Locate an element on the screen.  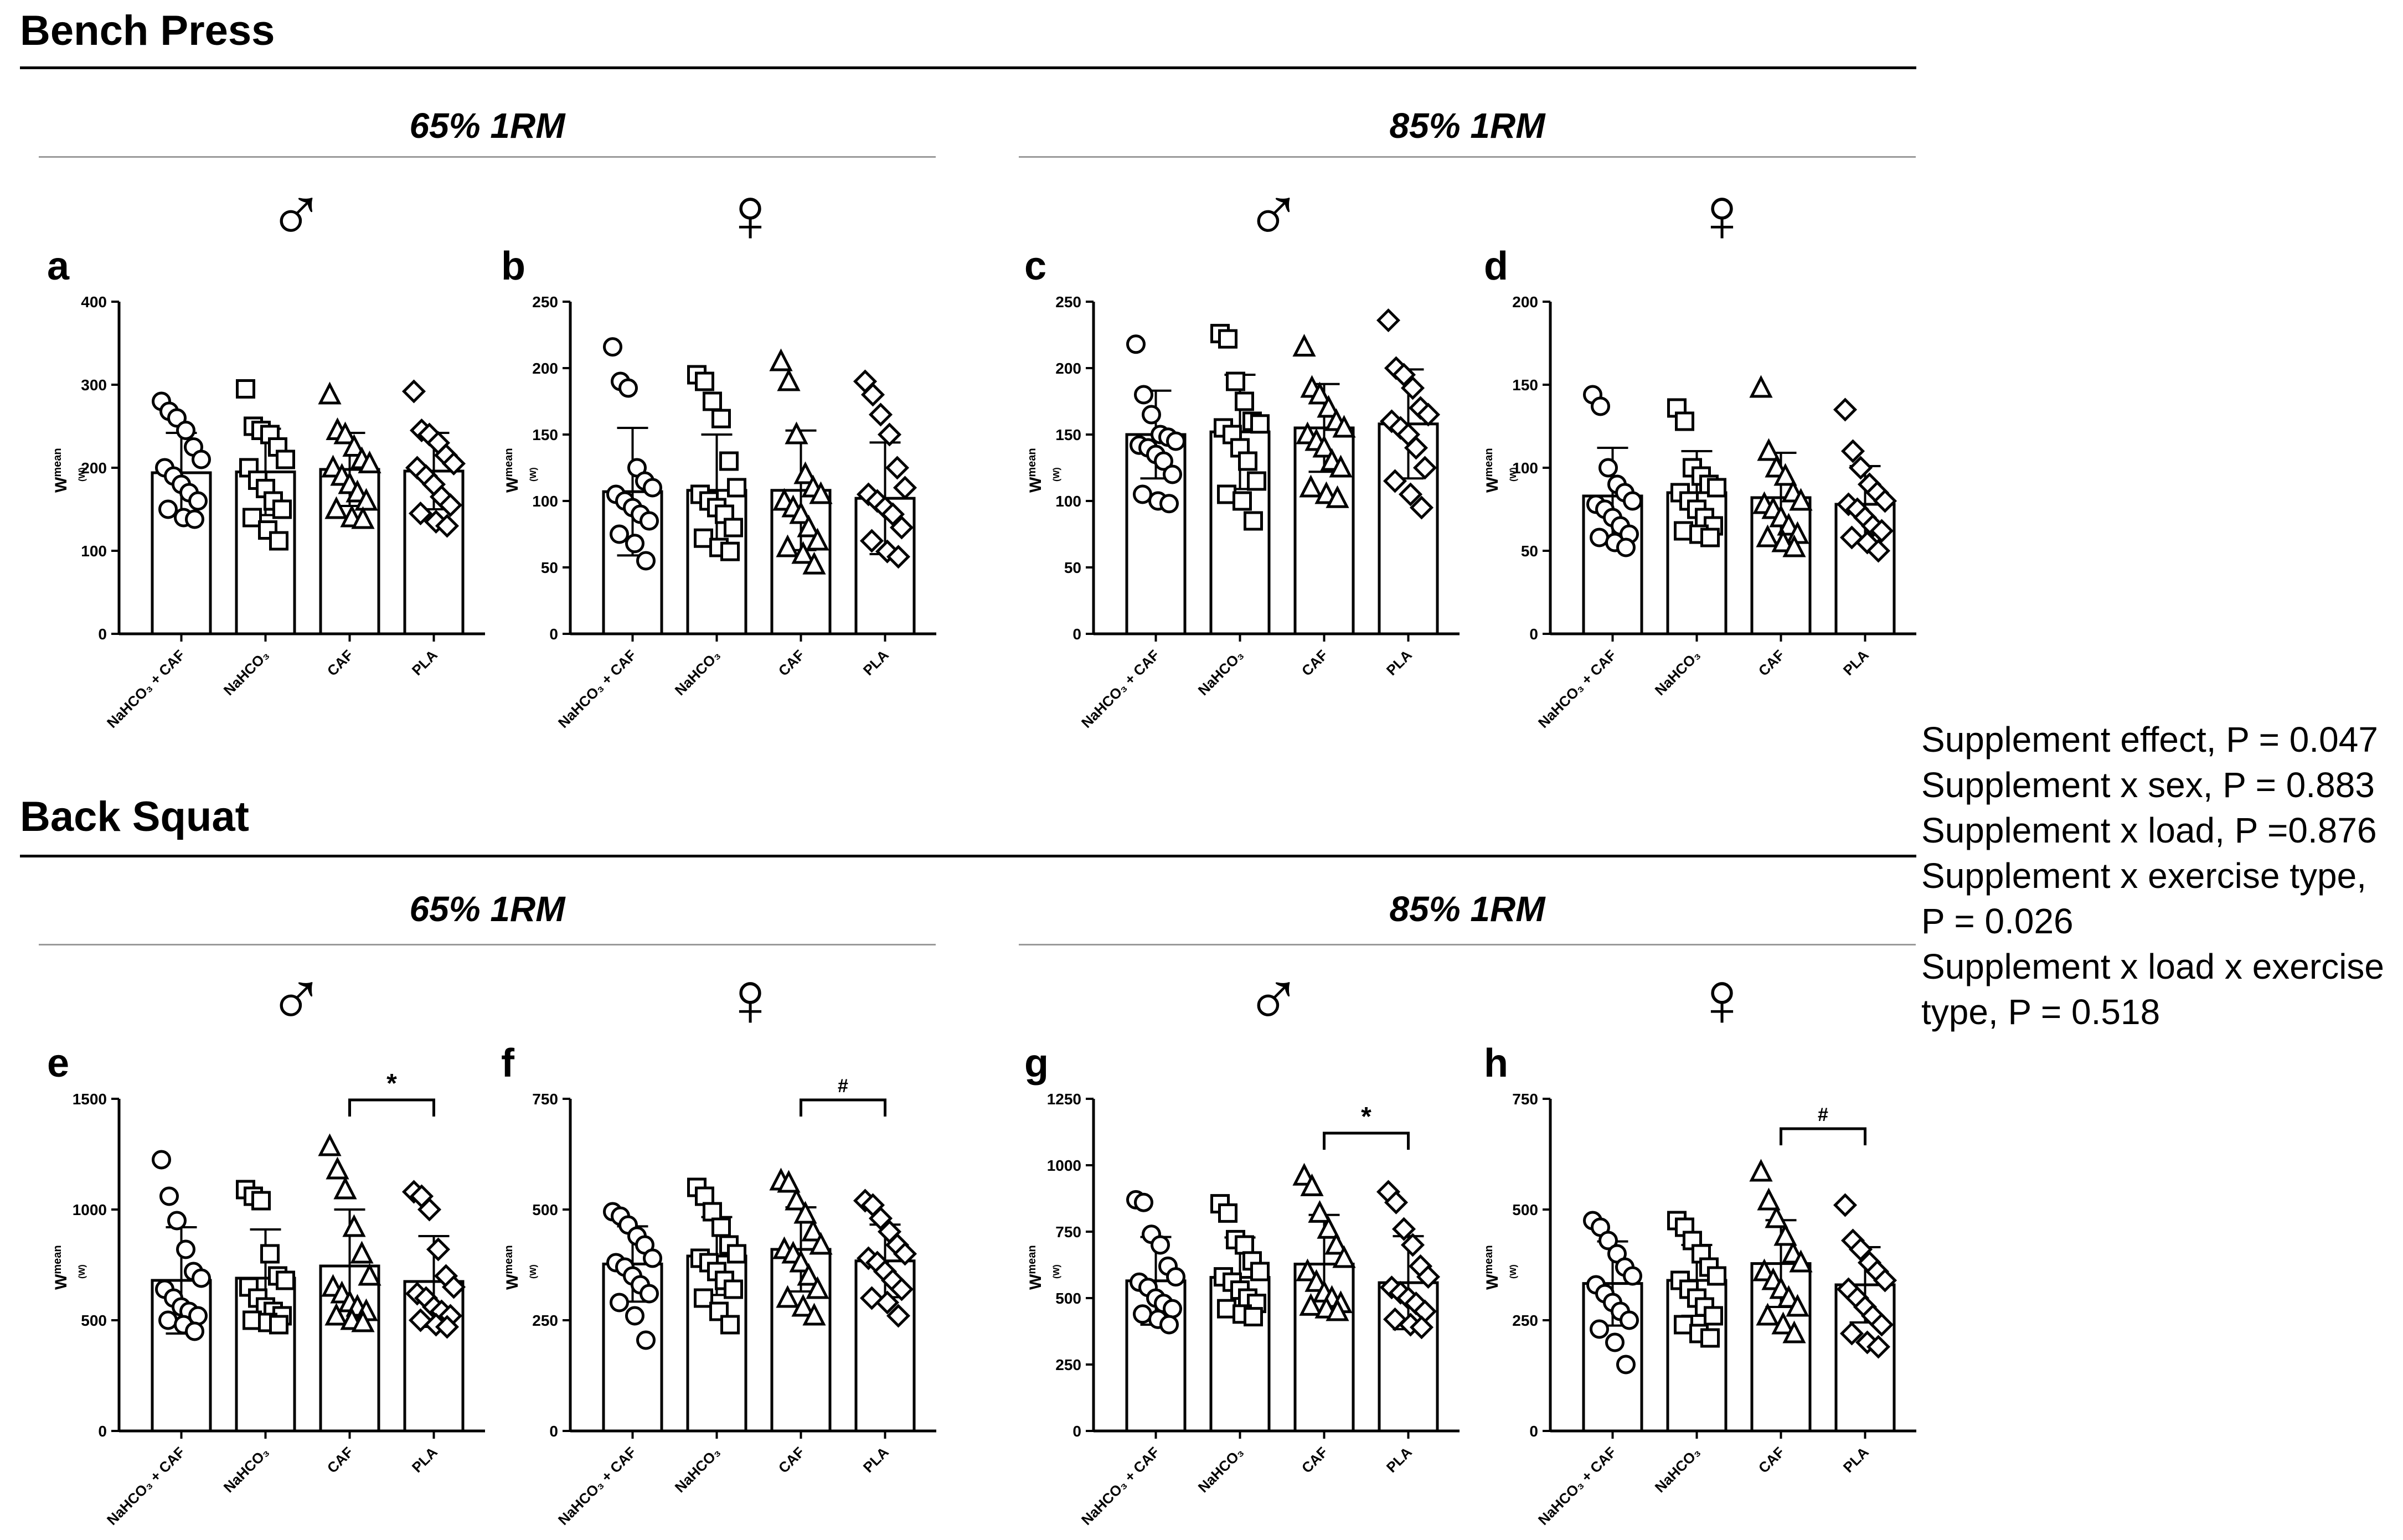
section-rule-bench-press is located at coordinates (968, 67).